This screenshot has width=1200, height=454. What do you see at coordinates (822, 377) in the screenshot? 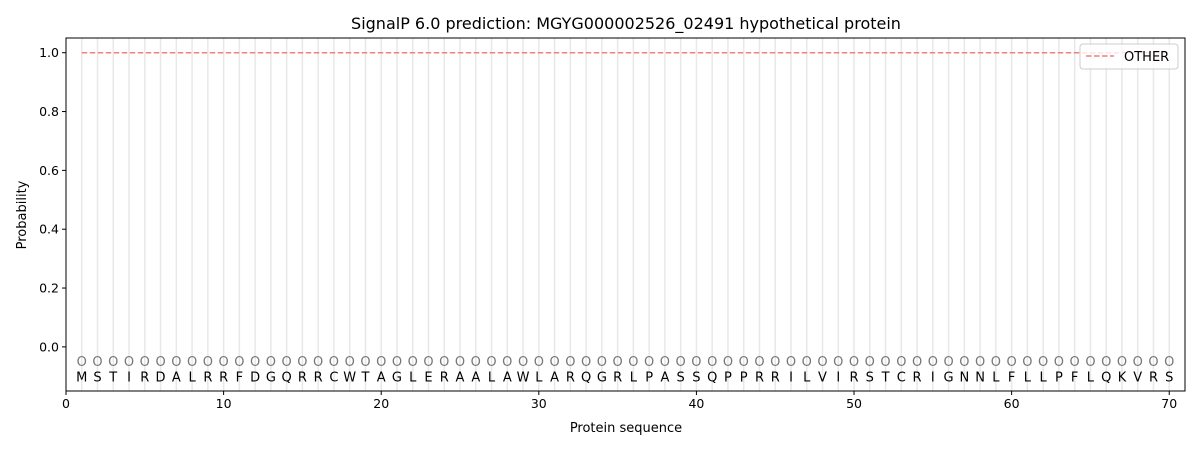
I see `residue-label-48: V` at bounding box center [822, 377].